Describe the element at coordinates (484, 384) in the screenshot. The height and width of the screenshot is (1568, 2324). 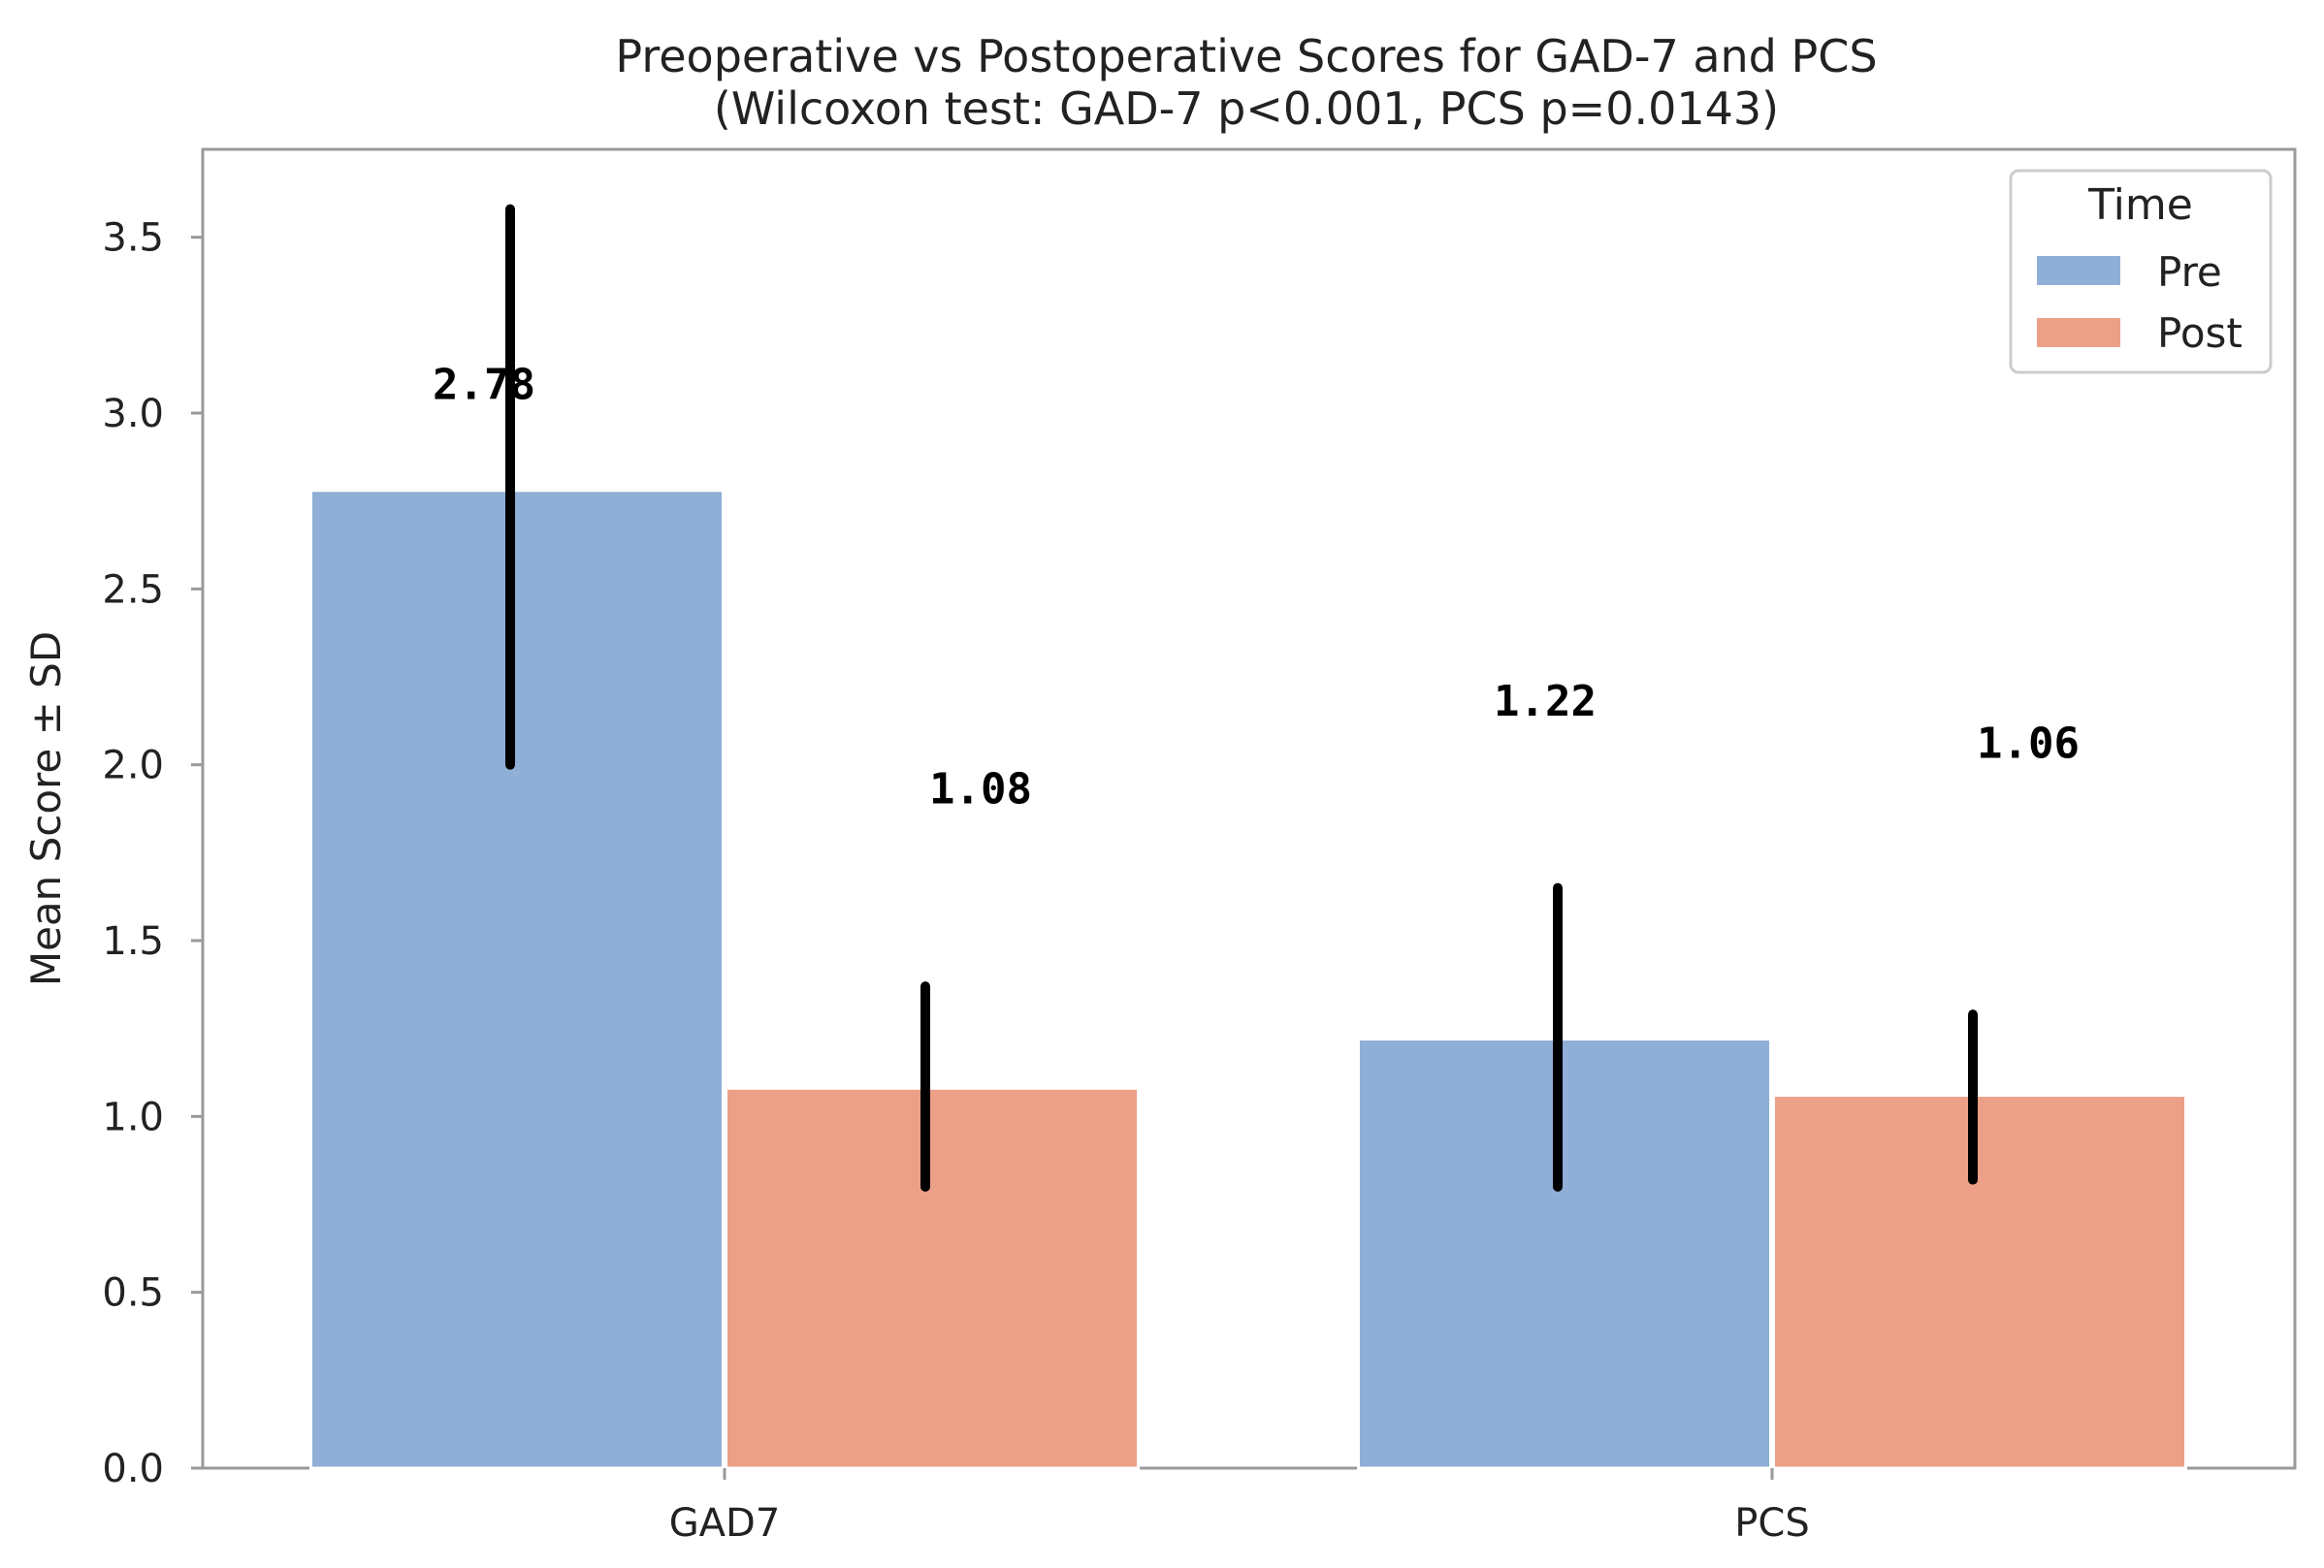
I see `value-label: 2.78` at that location.